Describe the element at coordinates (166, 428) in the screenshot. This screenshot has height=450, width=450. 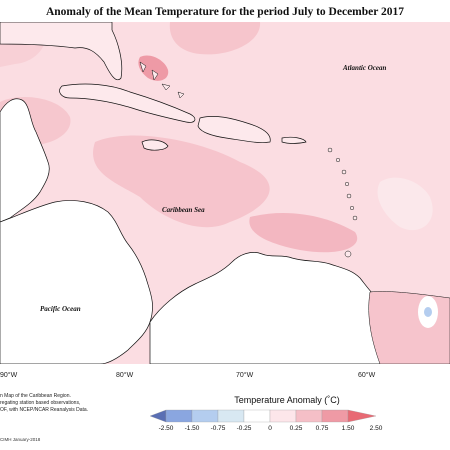
I see `legend-tick: -2.50` at that location.